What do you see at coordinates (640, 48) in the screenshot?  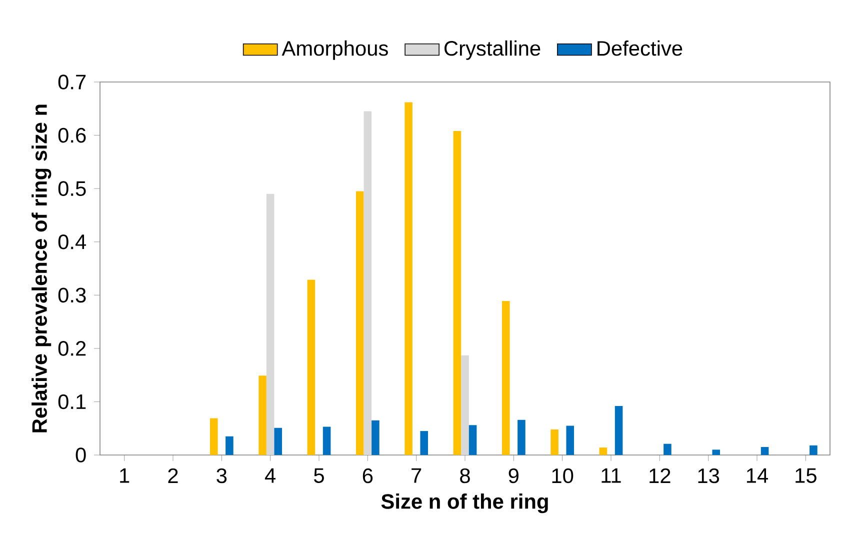 I see `legend-label: Defective` at bounding box center [640, 48].